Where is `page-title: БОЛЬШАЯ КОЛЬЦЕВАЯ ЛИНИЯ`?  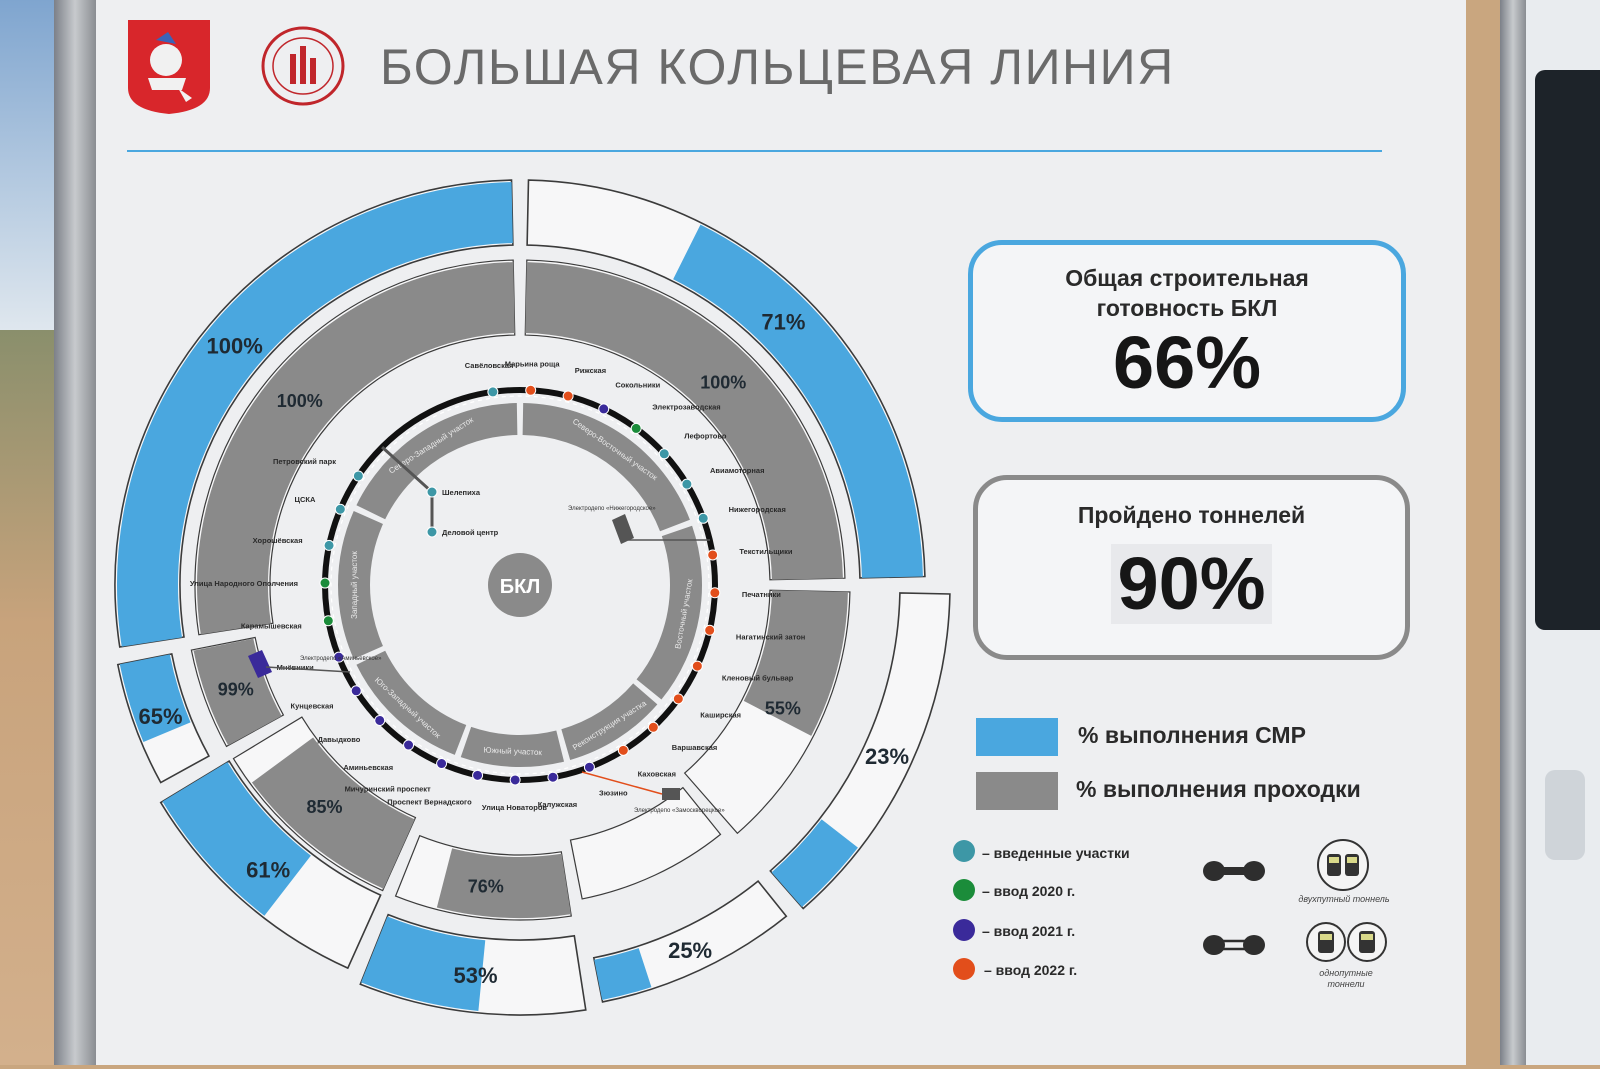 page-title: БОЛЬШАЯ КОЛЬЦЕВАЯ ЛИНИЯ is located at coordinates (777, 67).